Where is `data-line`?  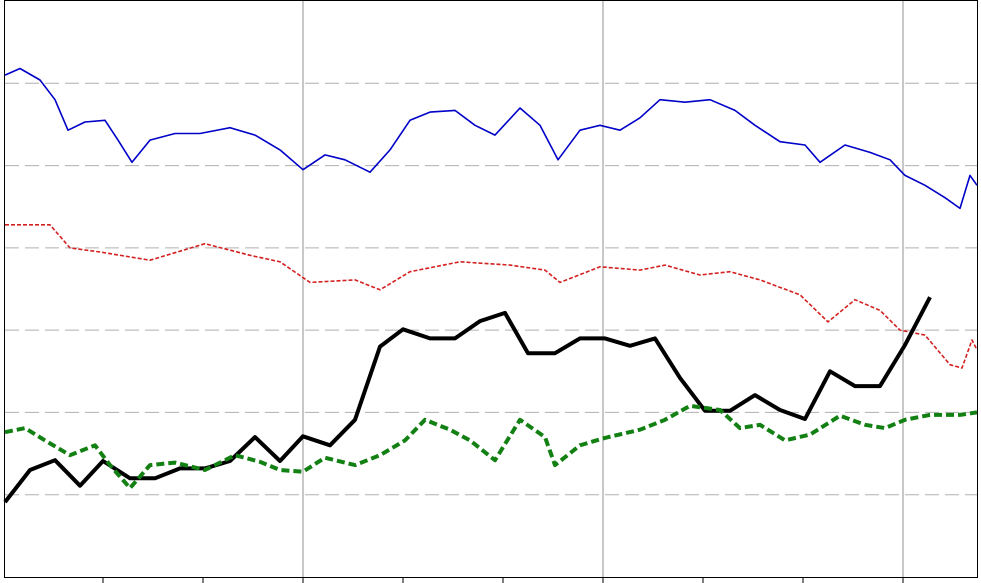
data-line is located at coordinates (491, 447).